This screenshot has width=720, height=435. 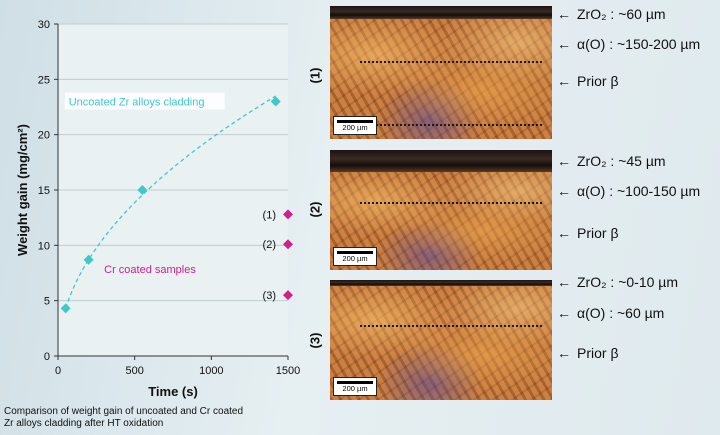 I want to click on micrograph-1-alpha-annotation: ← α(O) : ~150-200 µm, so click(x=628, y=44).